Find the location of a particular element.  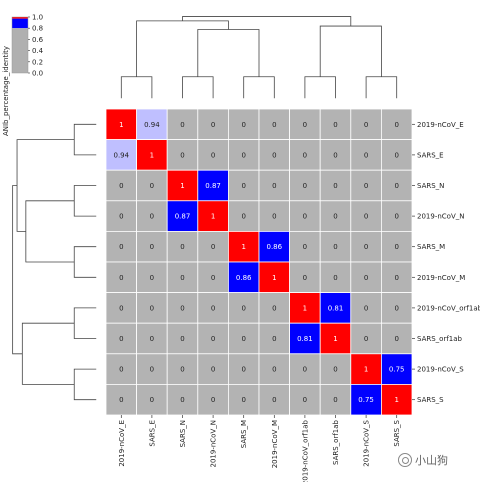

cell-value-label: 0.94 is located at coordinates (122, 155).